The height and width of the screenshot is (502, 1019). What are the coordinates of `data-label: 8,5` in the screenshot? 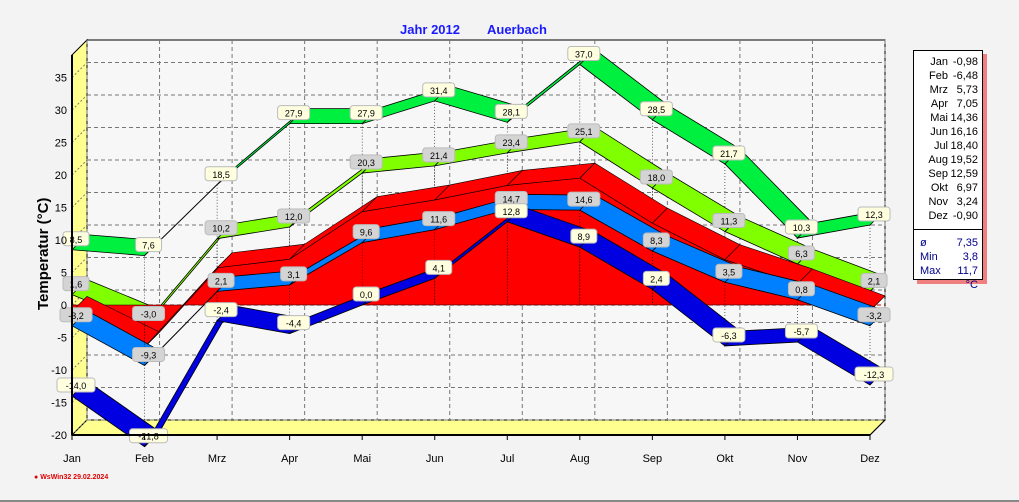 It's located at (76, 240).